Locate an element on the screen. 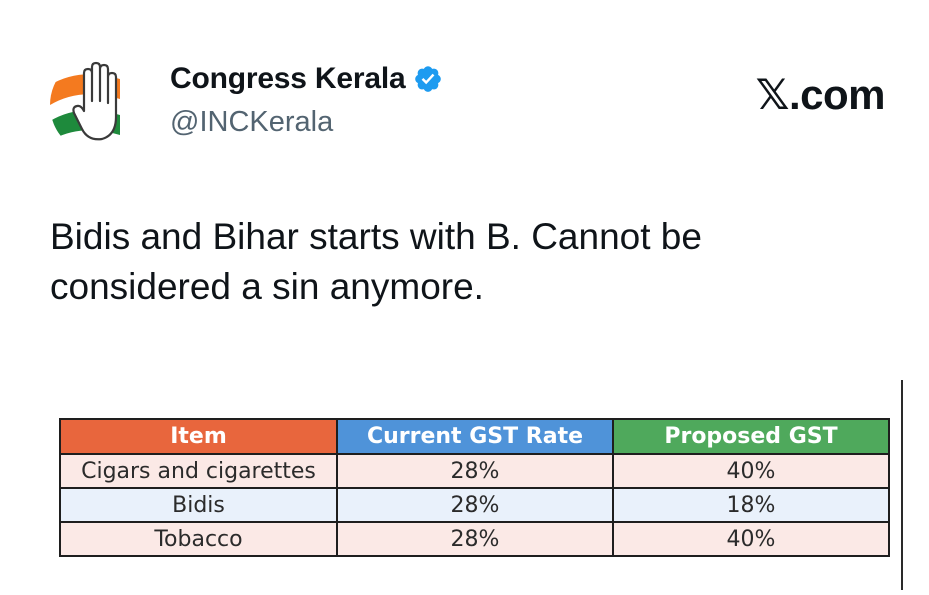 This screenshot has height=595, width=929. header-item: Item is located at coordinates (198, 436).